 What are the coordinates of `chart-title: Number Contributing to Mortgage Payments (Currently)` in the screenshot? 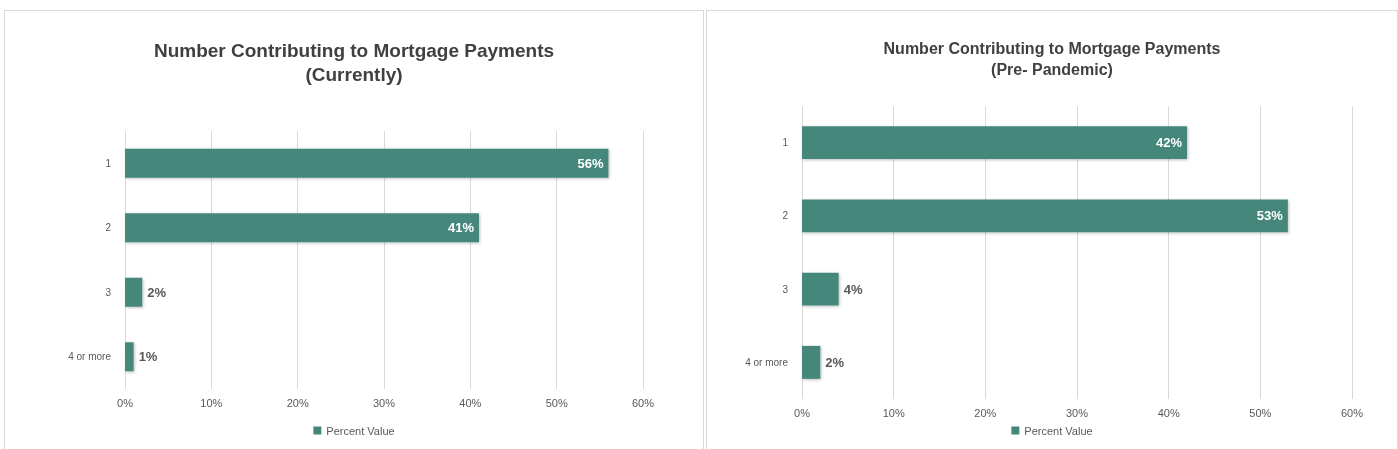 It's located at (354, 62).